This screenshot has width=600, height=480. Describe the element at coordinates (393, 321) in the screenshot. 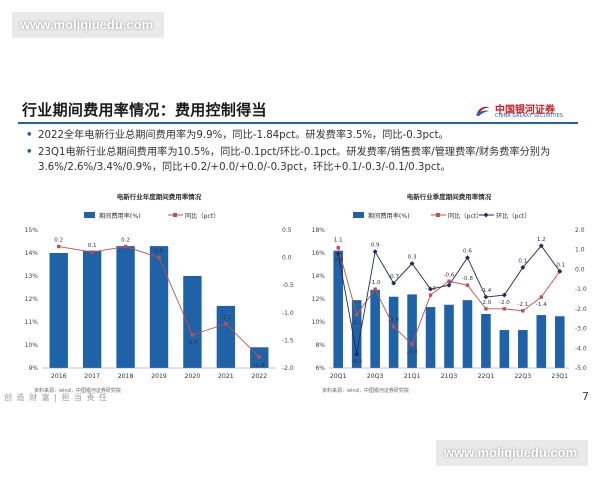

I see `data-label: -2.9` at that location.